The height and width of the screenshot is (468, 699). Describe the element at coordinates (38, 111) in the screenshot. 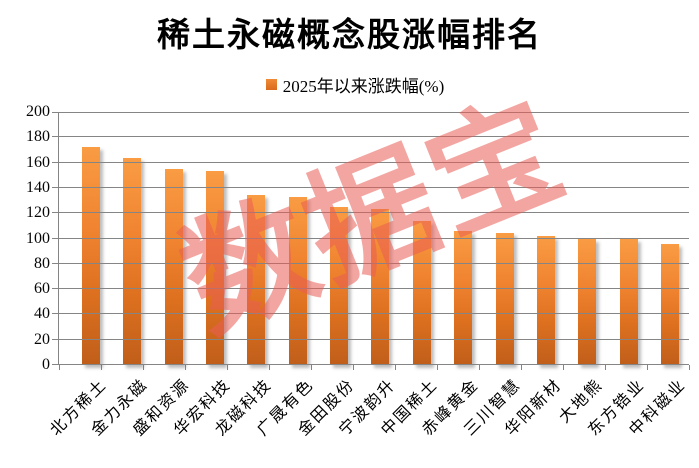

I see `y-axis-label: 200` at that location.